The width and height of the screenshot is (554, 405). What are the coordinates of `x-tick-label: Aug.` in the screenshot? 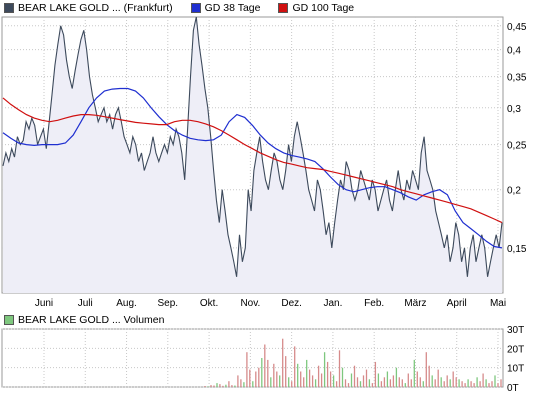 It's located at (126, 303).